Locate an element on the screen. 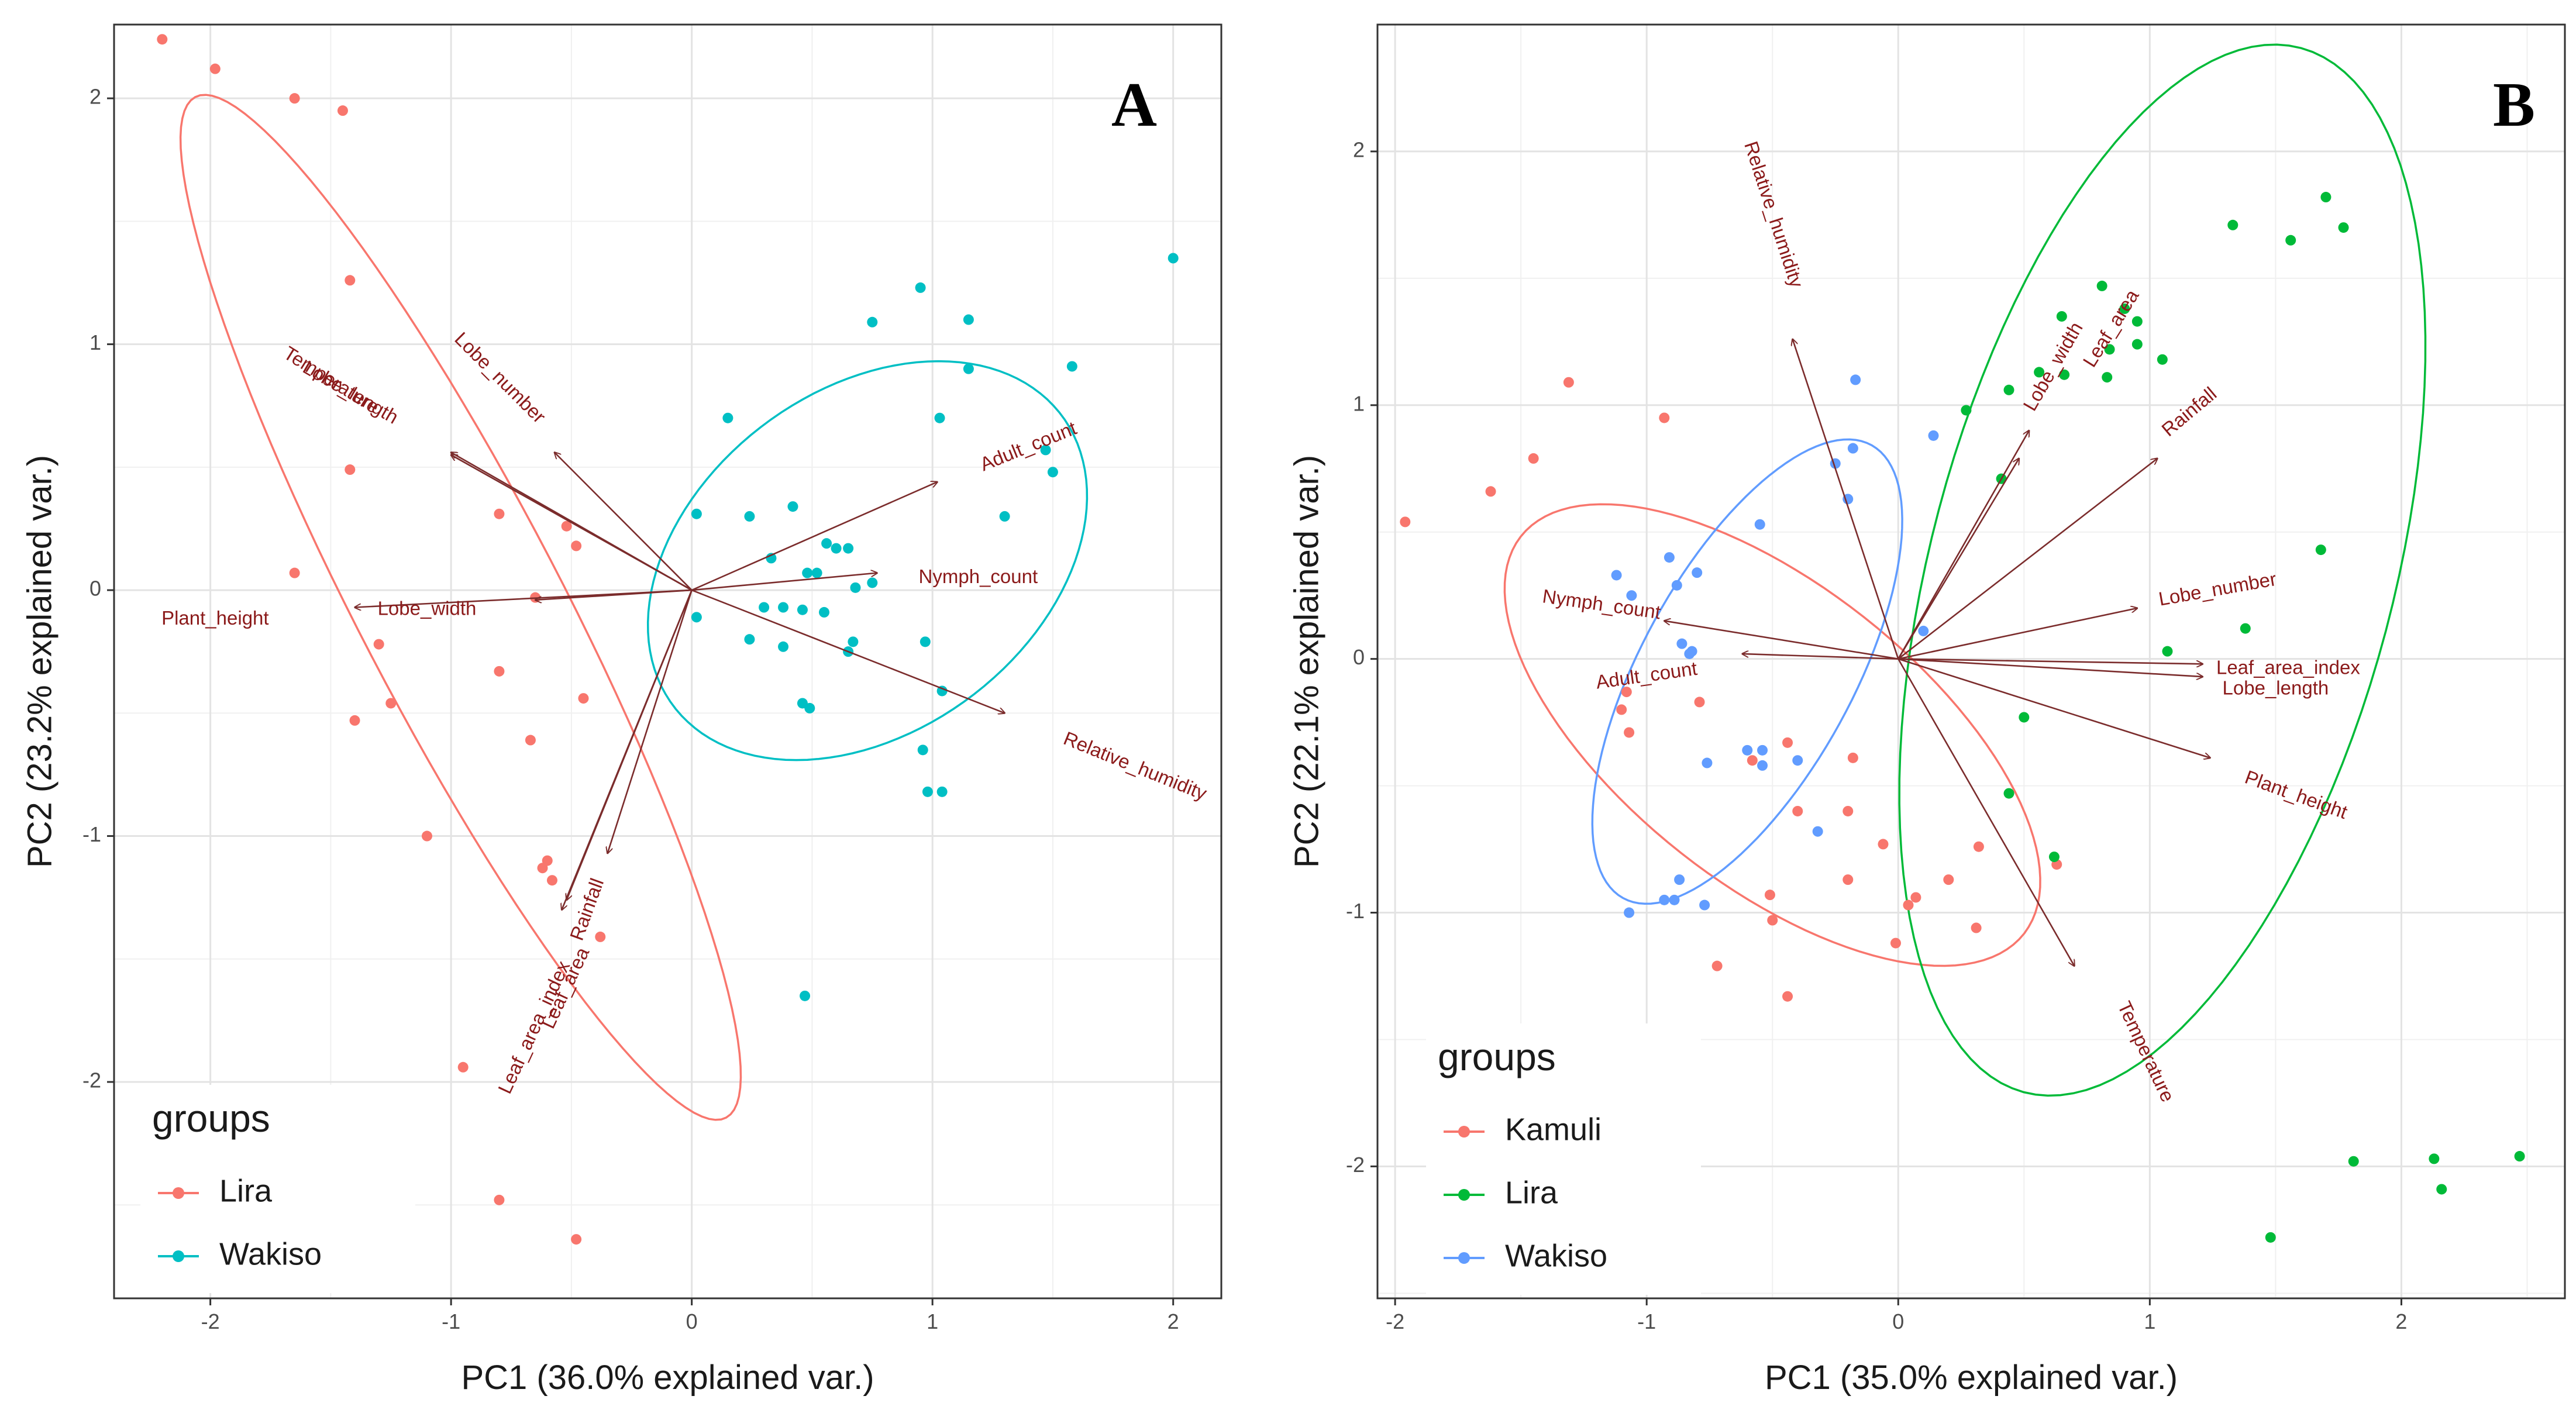  legend-label: Wakiso is located at coordinates (270, 1253).